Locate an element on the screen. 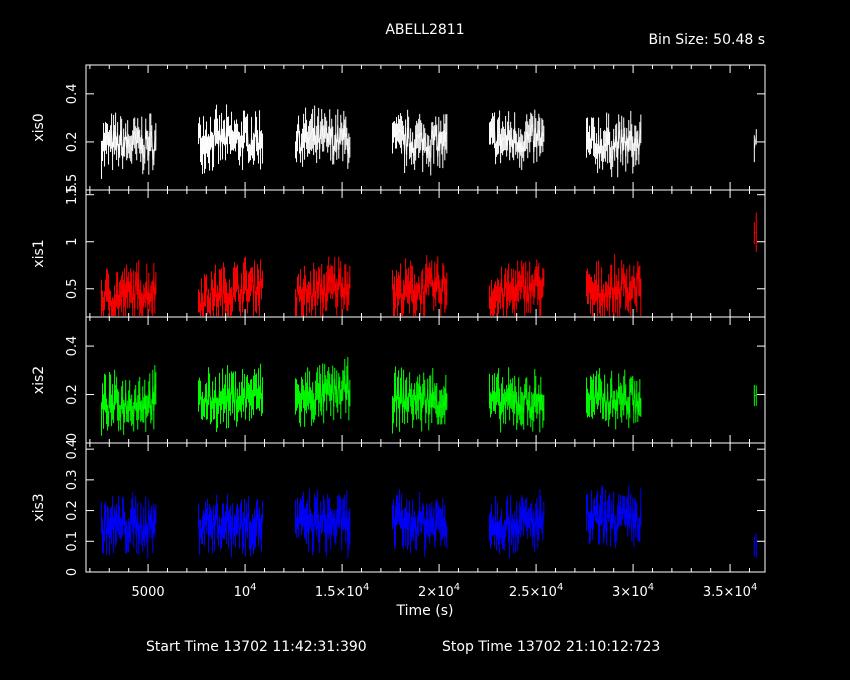 This screenshot has width=850, height=680. start-time-label: Start Time 13702 11:42:31:390 is located at coordinates (256, 647).